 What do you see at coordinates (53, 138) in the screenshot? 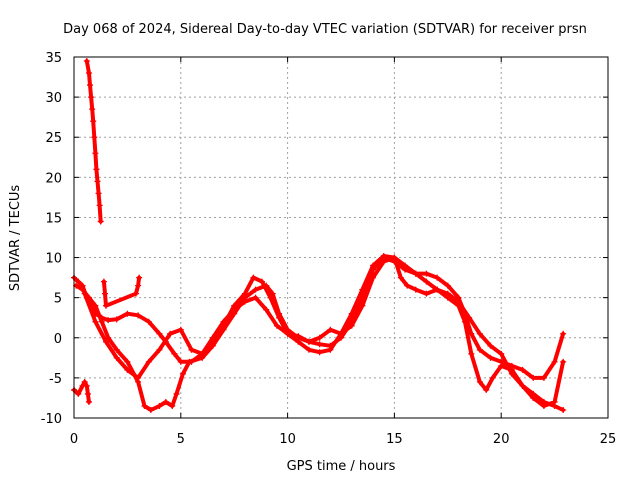
I see `y-tick-label: 25` at bounding box center [53, 138].